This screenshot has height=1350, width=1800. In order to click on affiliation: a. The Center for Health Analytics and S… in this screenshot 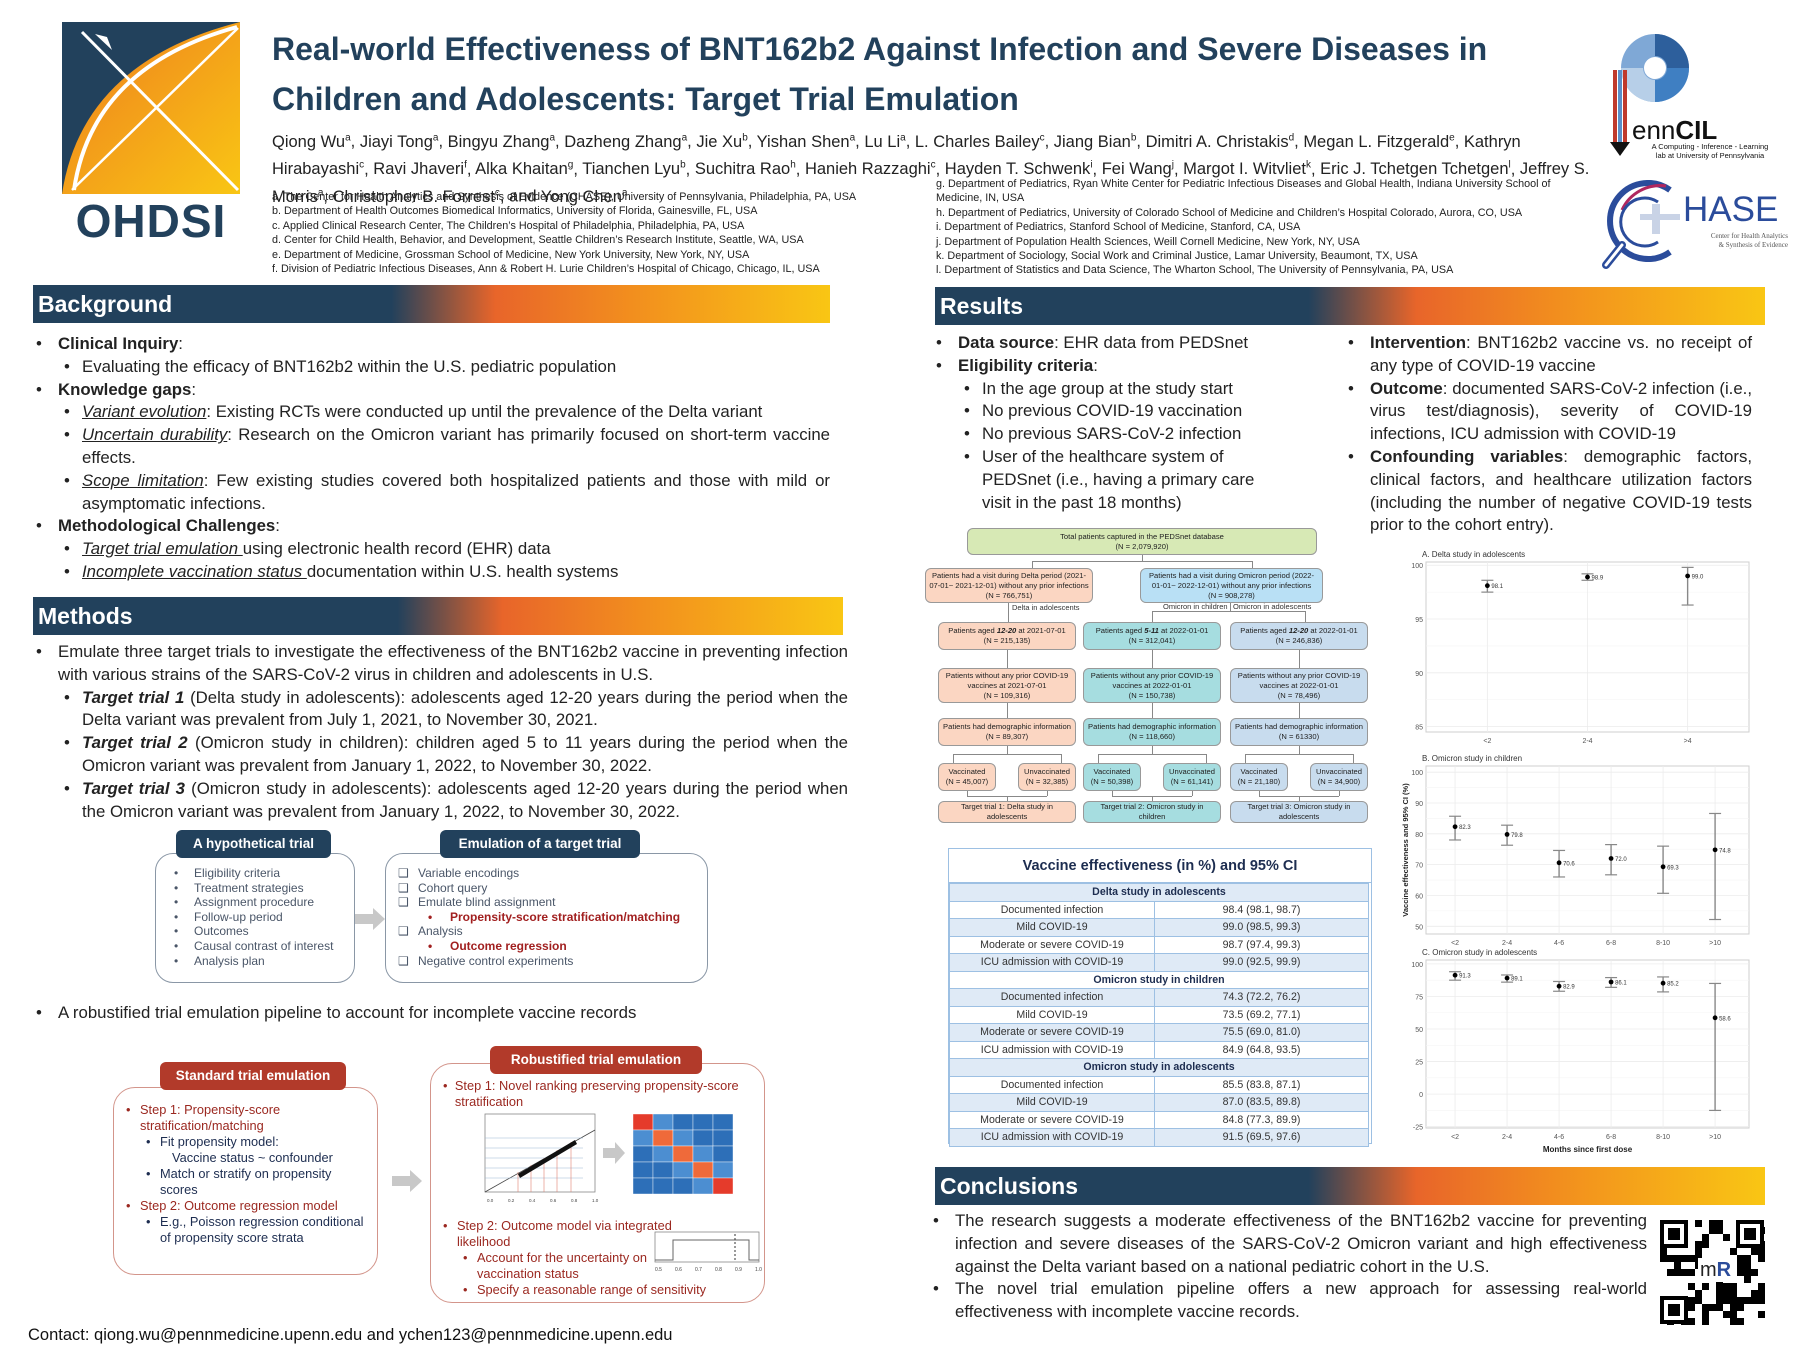, I will do `click(564, 197)`.